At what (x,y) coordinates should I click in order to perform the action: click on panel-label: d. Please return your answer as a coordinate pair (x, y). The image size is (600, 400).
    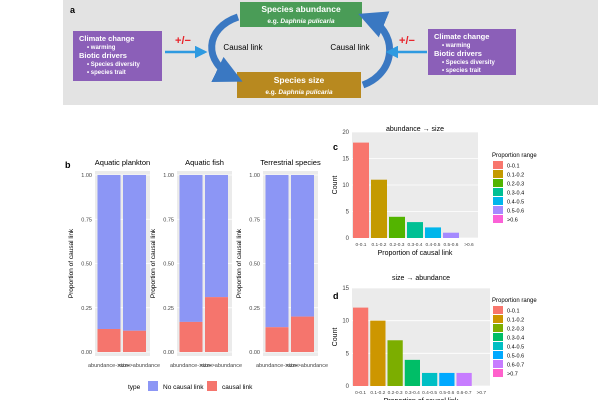
    Looking at the image, I should click on (336, 296).